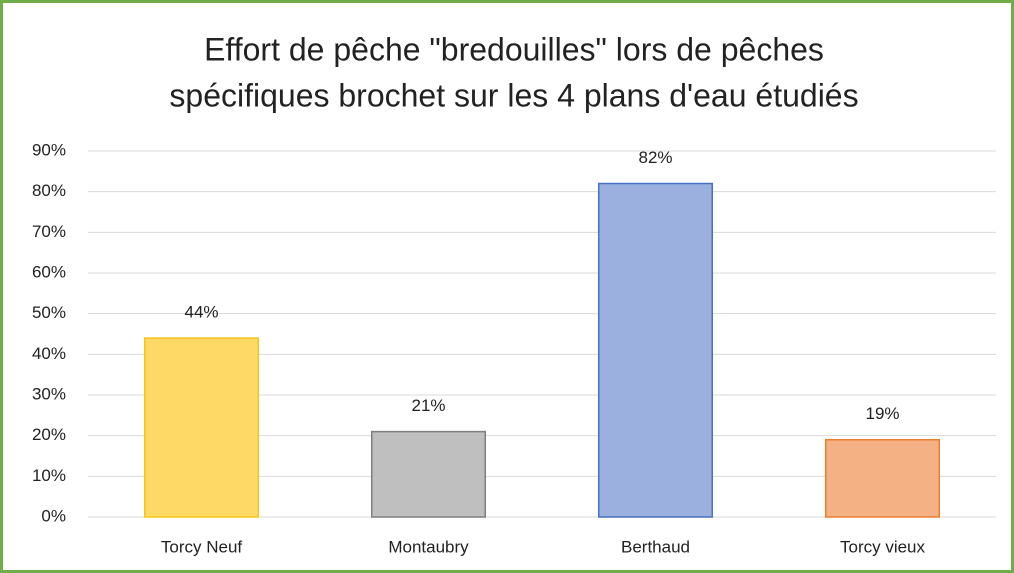 The height and width of the screenshot is (573, 1014). Describe the element at coordinates (49, 353) in the screenshot. I see `y-tick-label: 40%` at that location.